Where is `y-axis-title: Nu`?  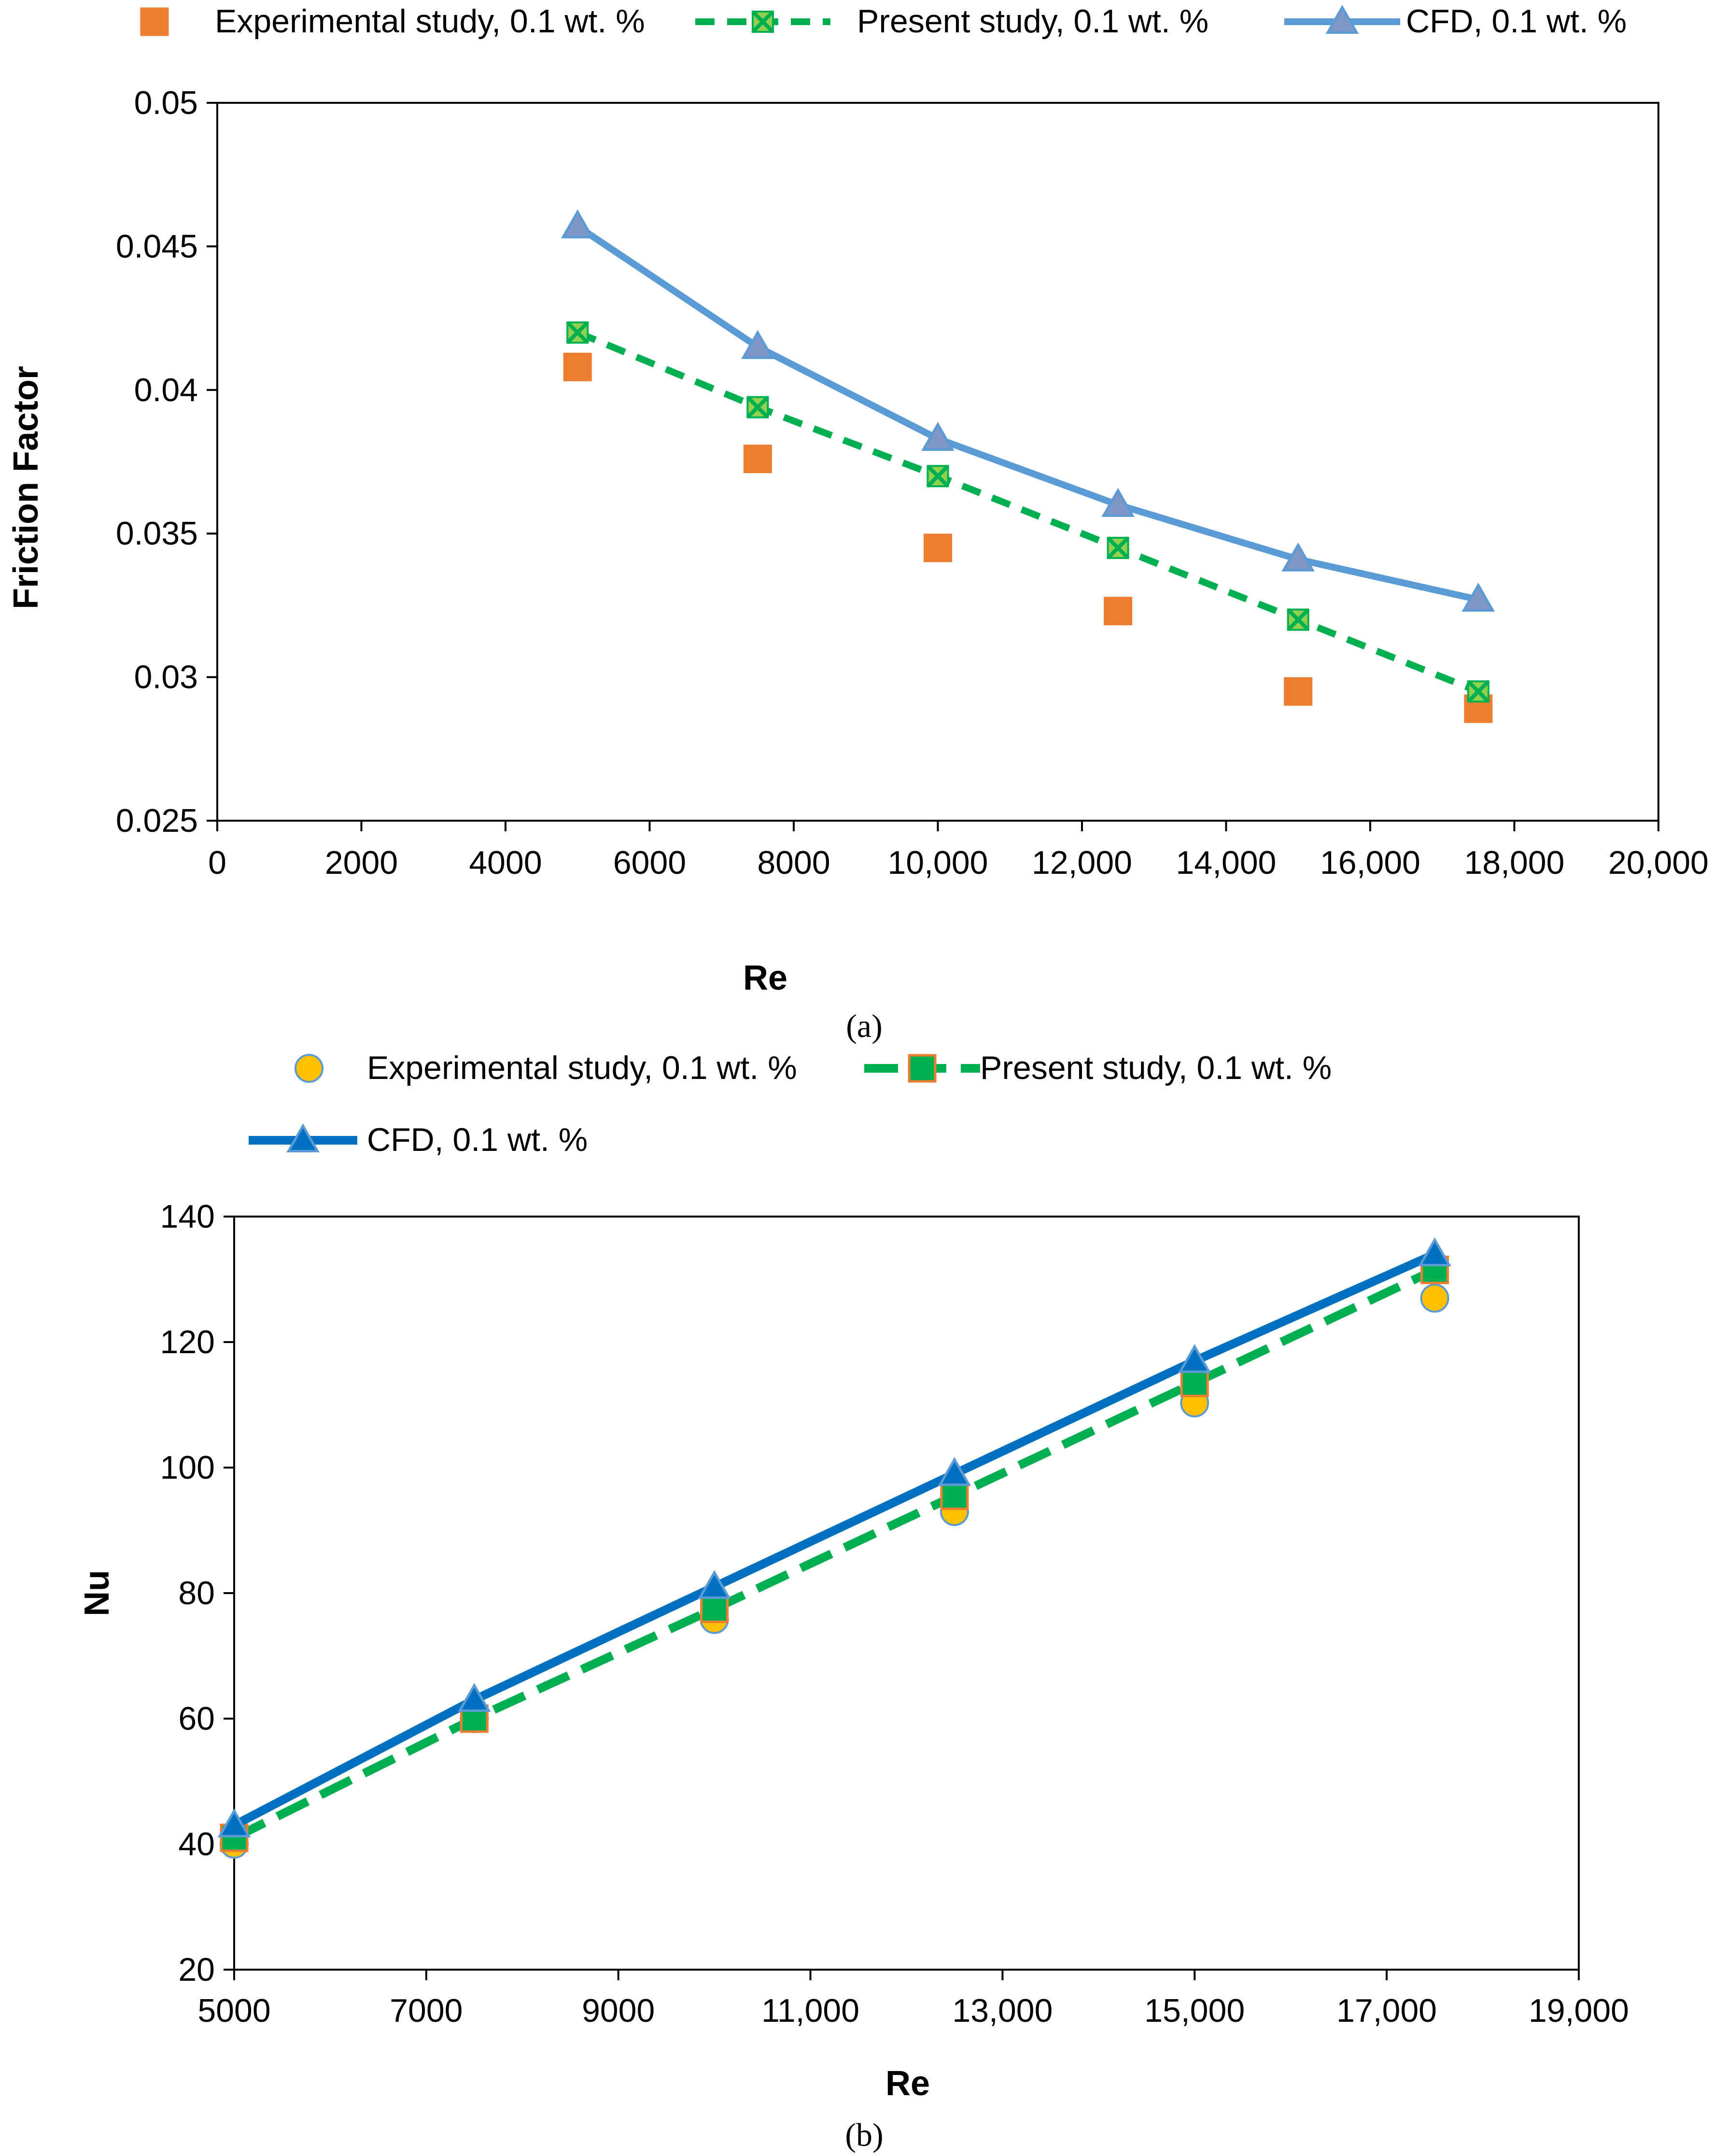
y-axis-title: Nu is located at coordinates (97, 1593).